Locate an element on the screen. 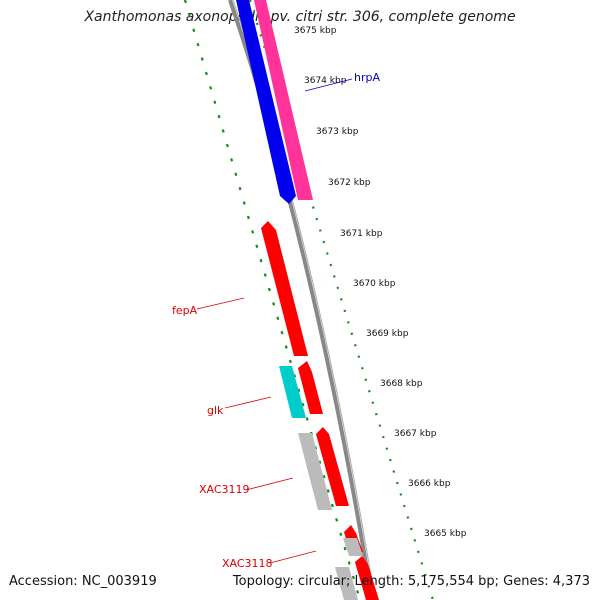 The height and width of the screenshot is (600, 600). gene-label-hrpA: hrpA is located at coordinates (367, 77).